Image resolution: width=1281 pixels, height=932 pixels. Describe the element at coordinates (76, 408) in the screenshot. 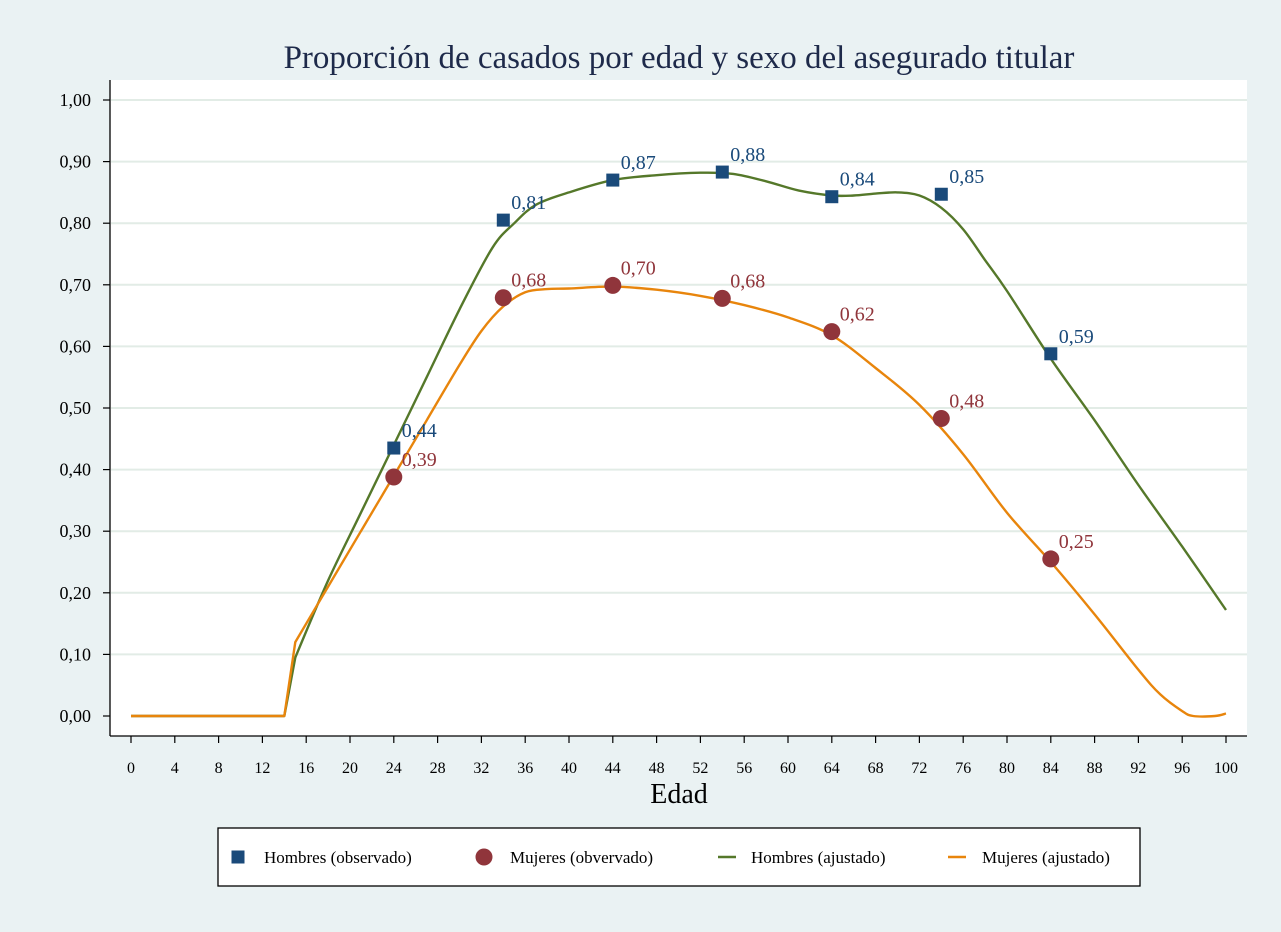

I see `y-tick-label: 0,50` at that location.